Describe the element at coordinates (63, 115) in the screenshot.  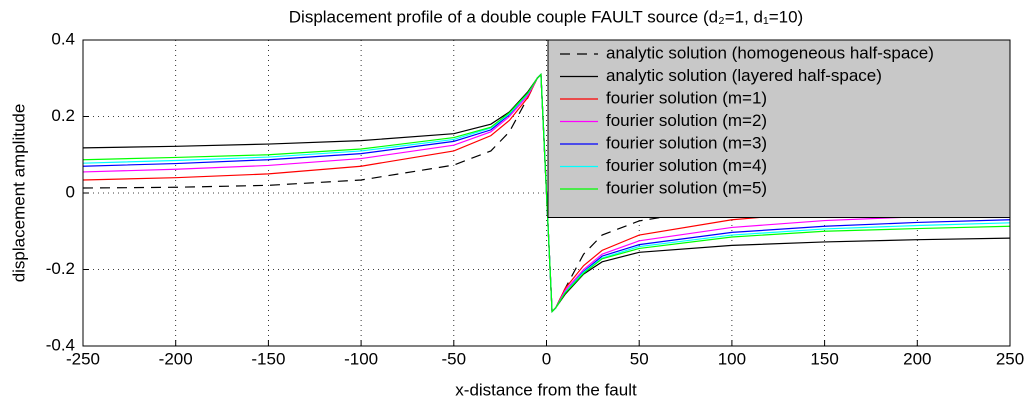
I see `y-tick-label: 0.2` at that location.